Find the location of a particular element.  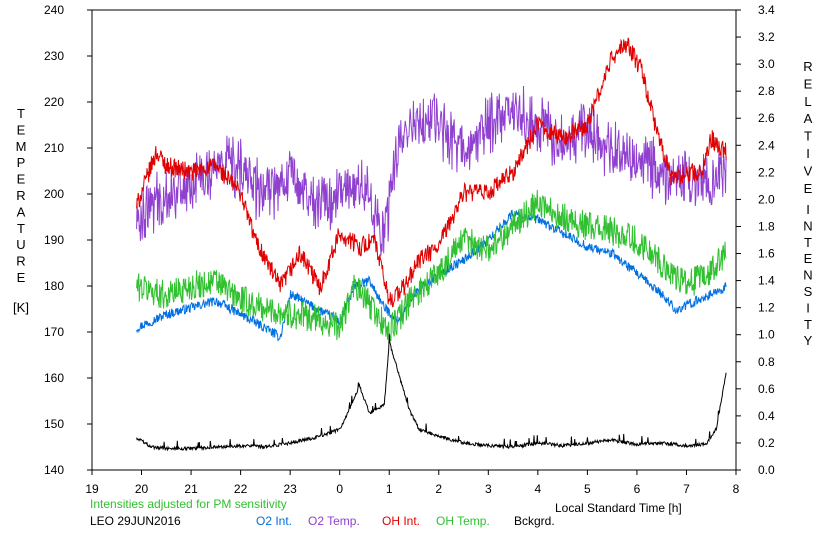

right-tick-label: 0.8 is located at coordinates (766, 362).